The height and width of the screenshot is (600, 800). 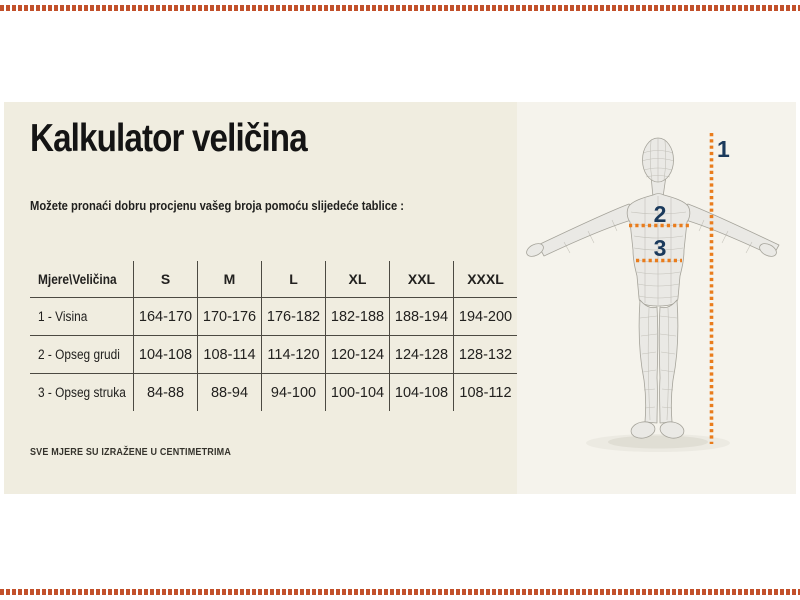 What do you see at coordinates (166, 279) in the screenshot?
I see `column-header-s: S` at bounding box center [166, 279].